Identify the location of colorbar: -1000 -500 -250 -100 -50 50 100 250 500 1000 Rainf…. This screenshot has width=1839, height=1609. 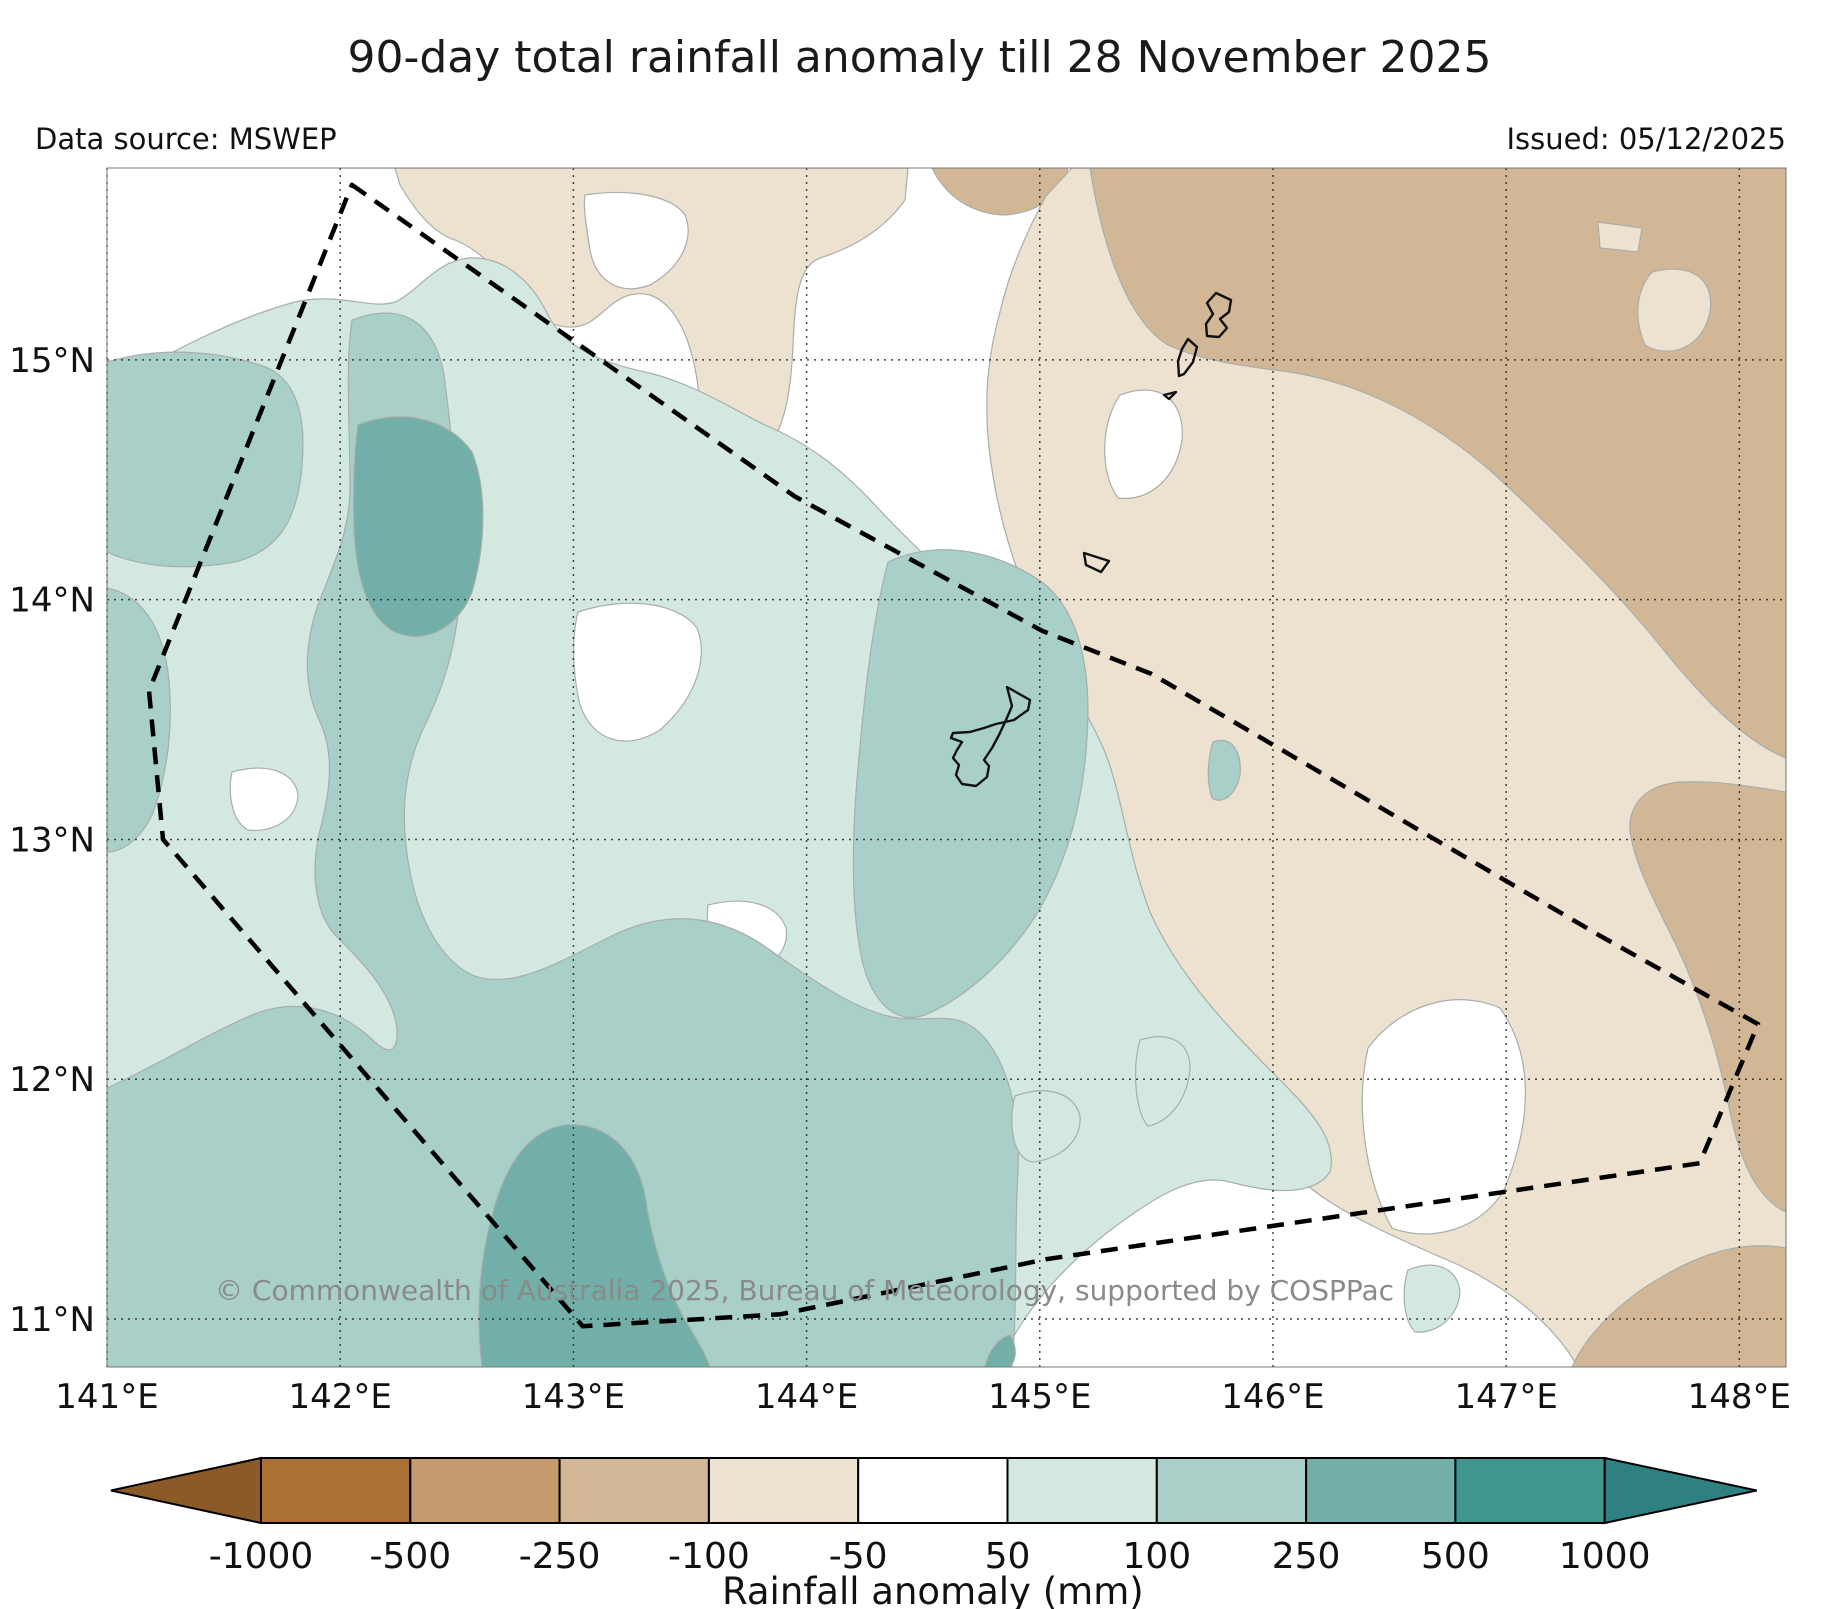
(933, 1532).